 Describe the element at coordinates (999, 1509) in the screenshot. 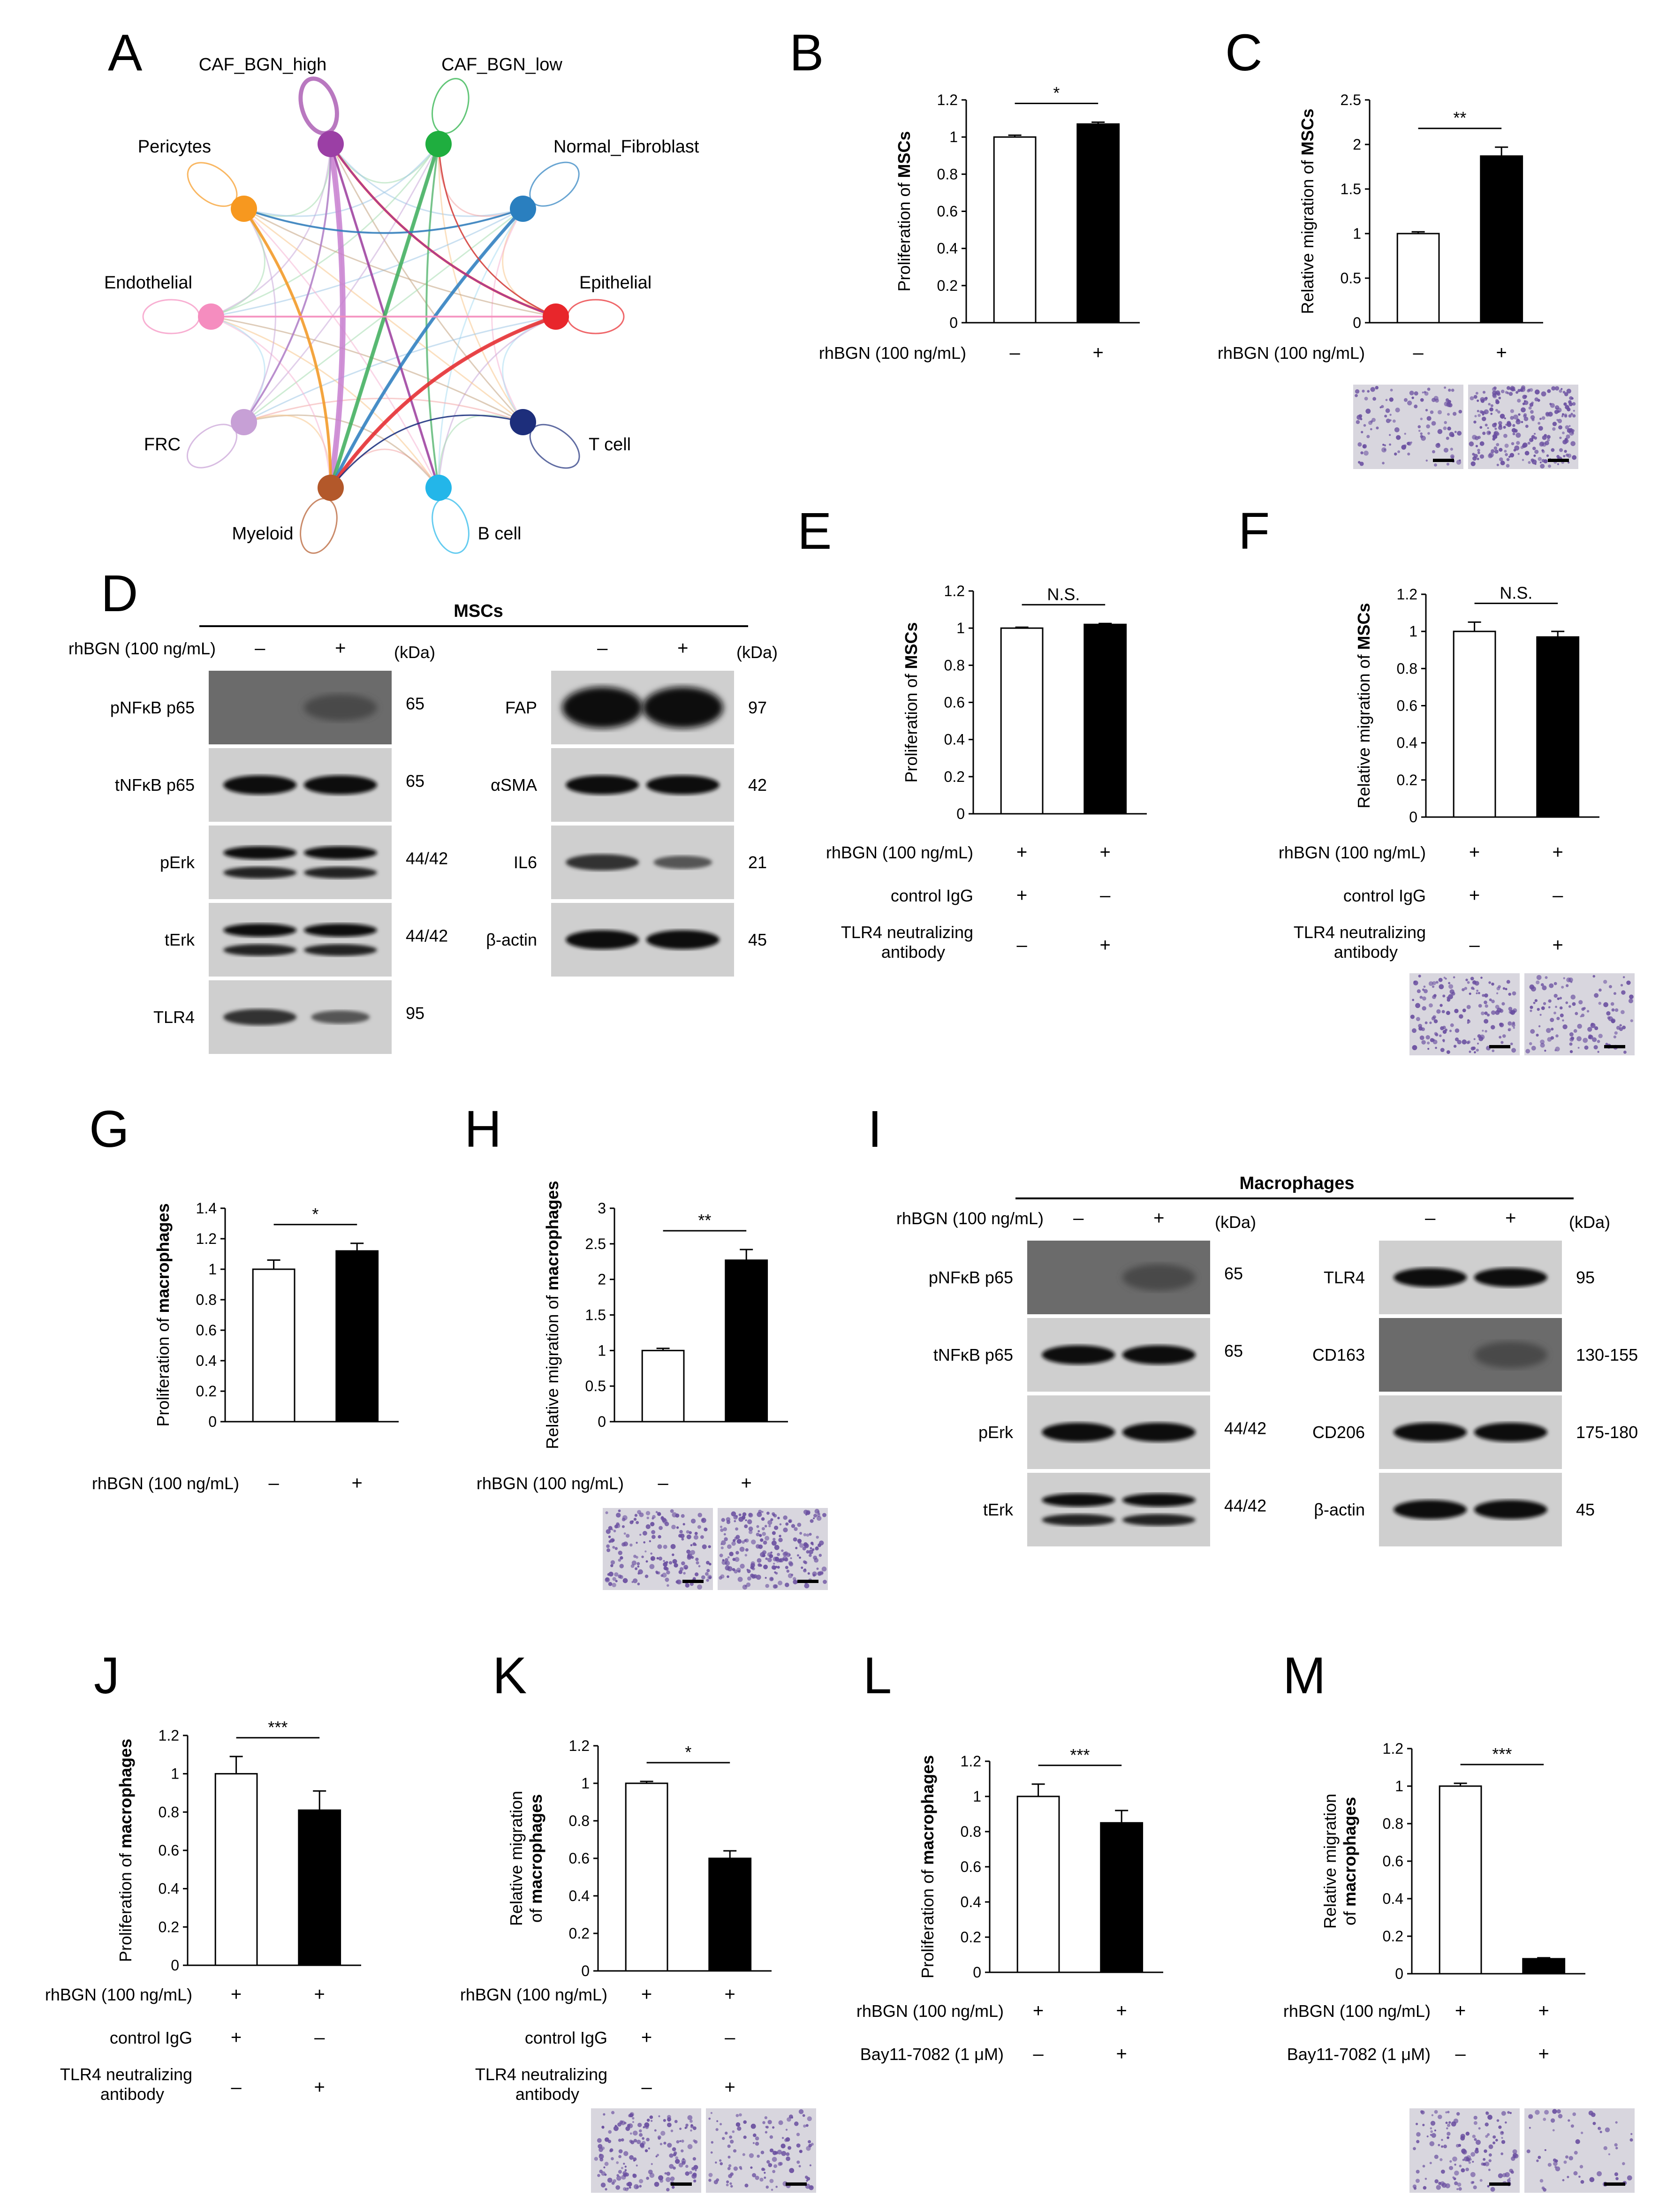

I see `blot-label: tErk` at that location.